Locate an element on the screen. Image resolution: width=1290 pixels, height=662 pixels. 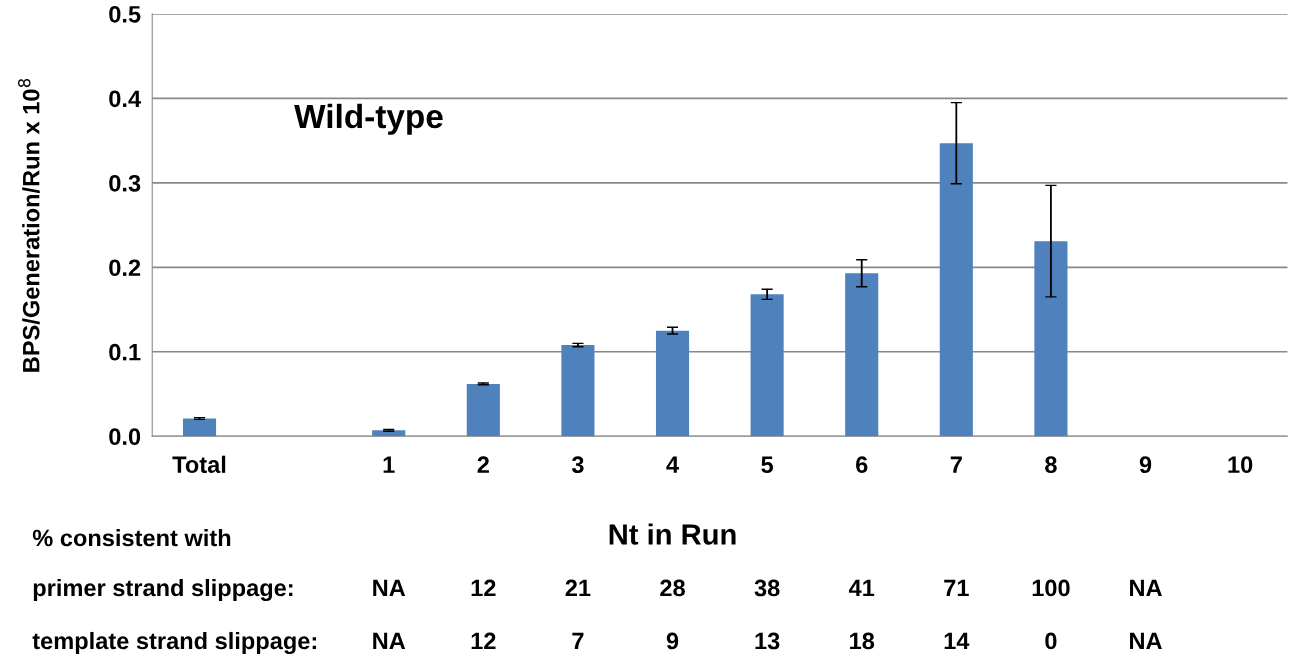
text: 0 is located at coordinates (1051, 641).